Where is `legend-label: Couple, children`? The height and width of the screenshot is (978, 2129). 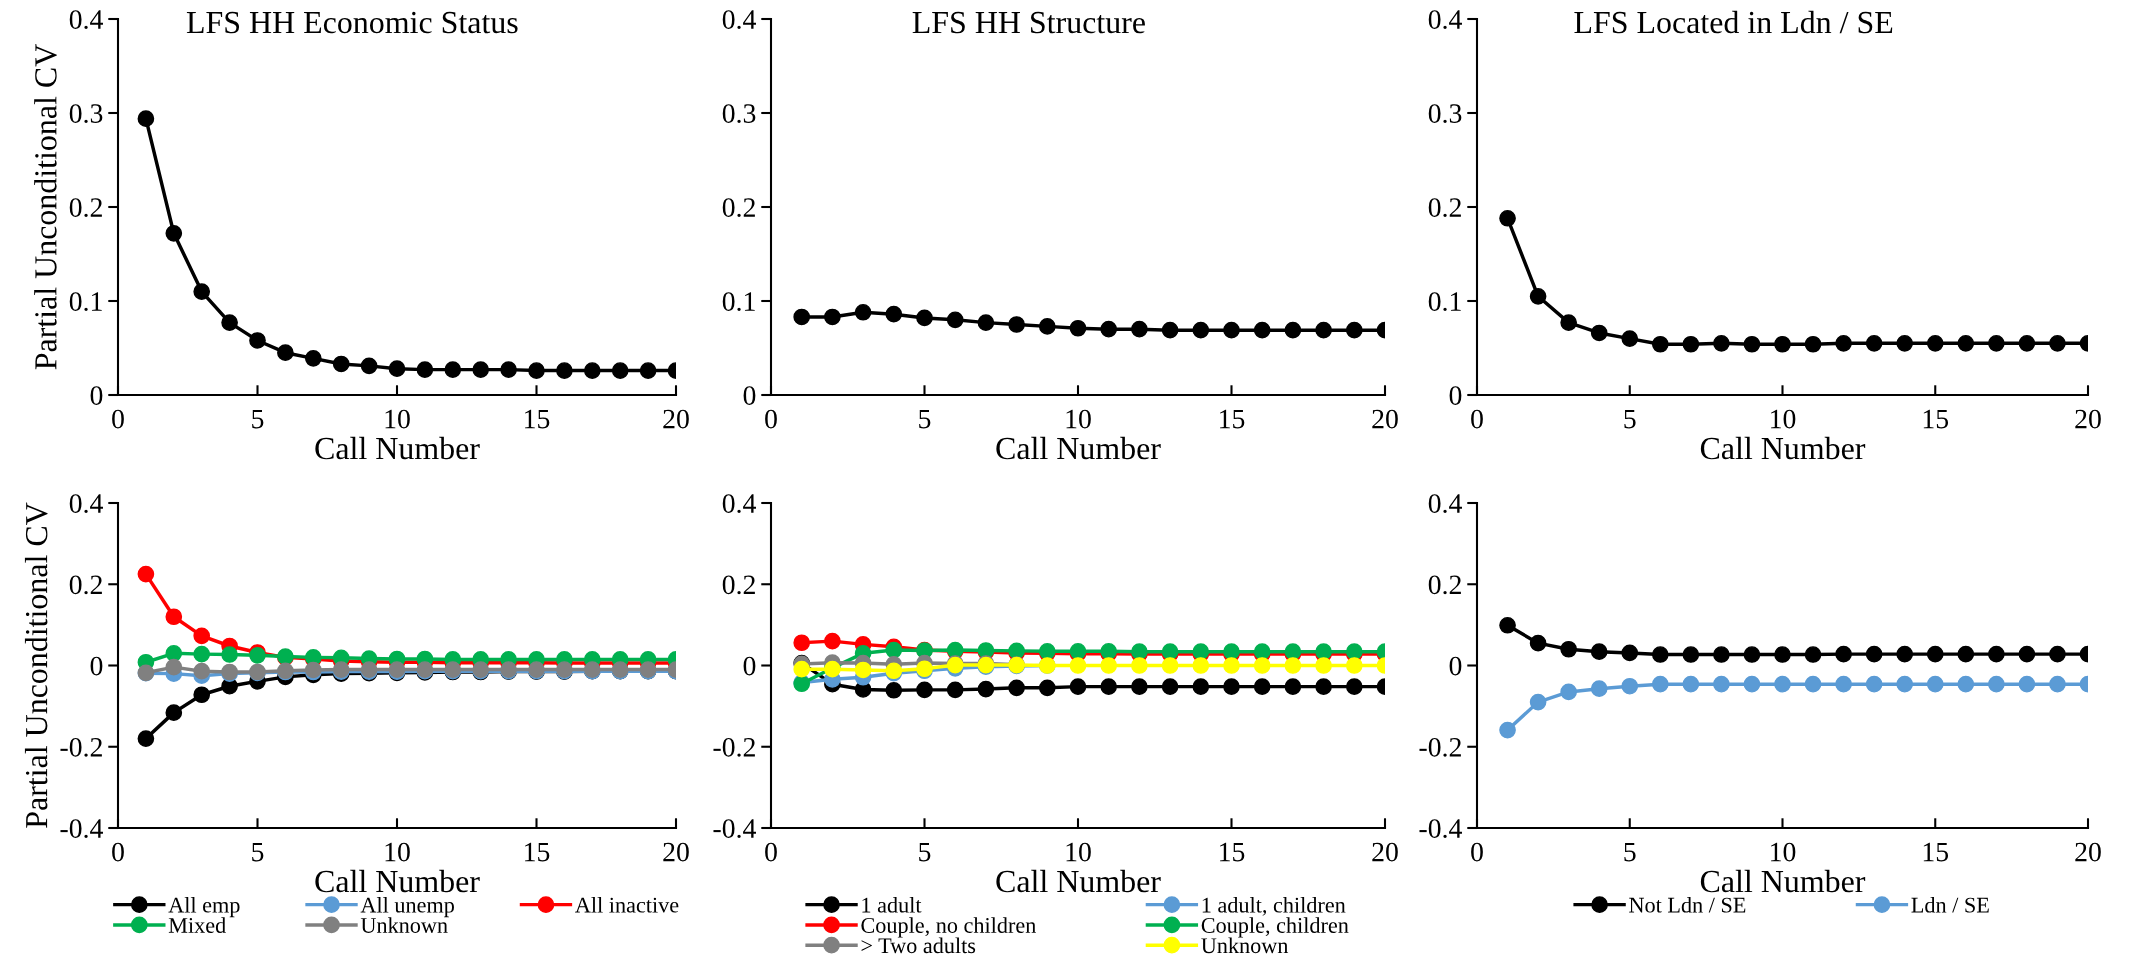 legend-label: Couple, children is located at coordinates (1275, 927).